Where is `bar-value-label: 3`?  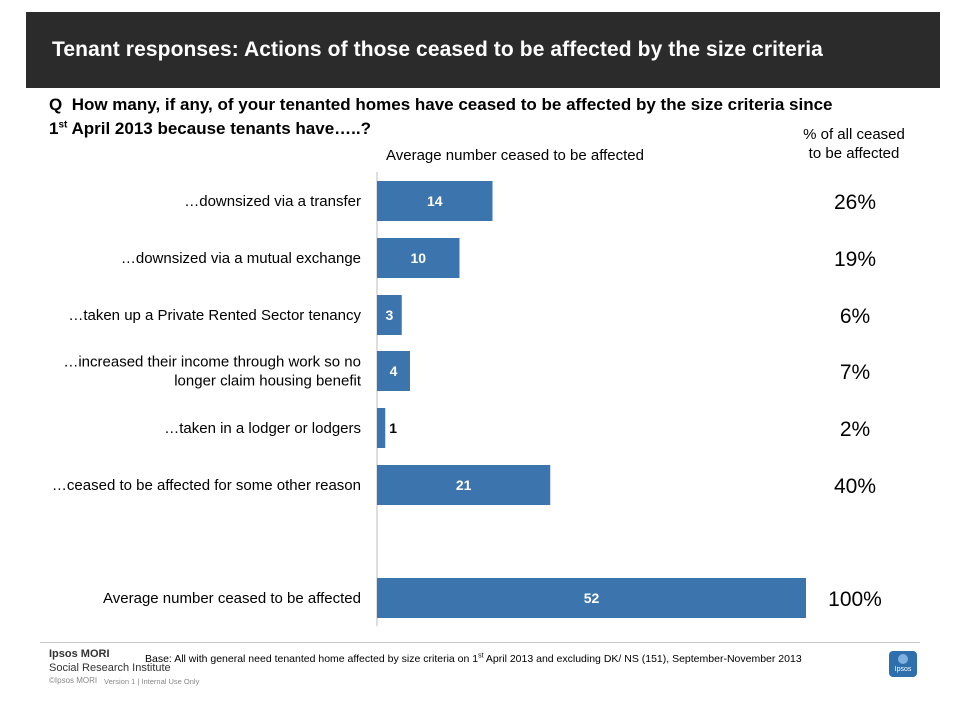 bar-value-label: 3 is located at coordinates (389, 315).